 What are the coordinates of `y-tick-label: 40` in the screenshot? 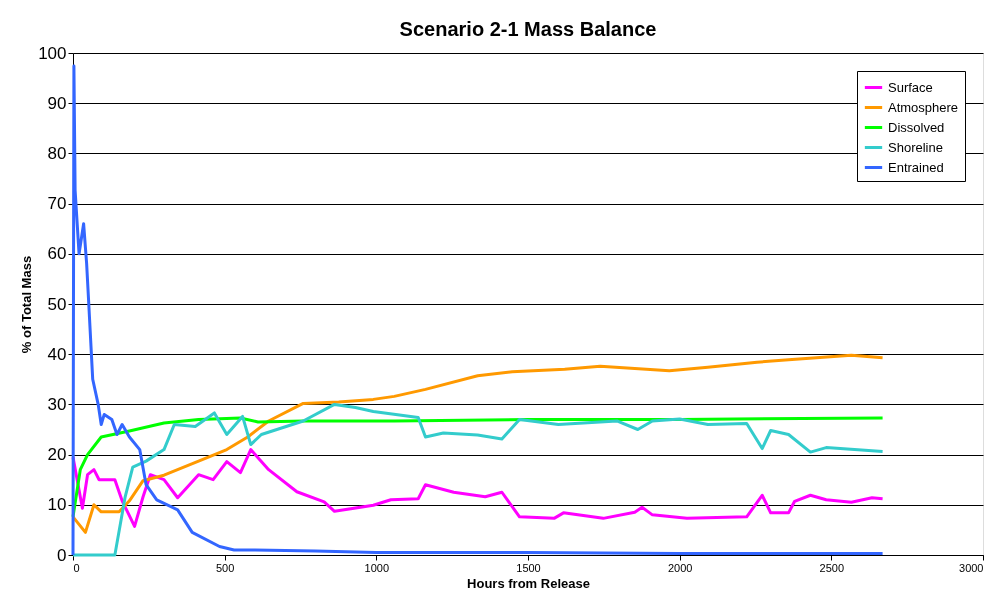 It's located at (57, 354).